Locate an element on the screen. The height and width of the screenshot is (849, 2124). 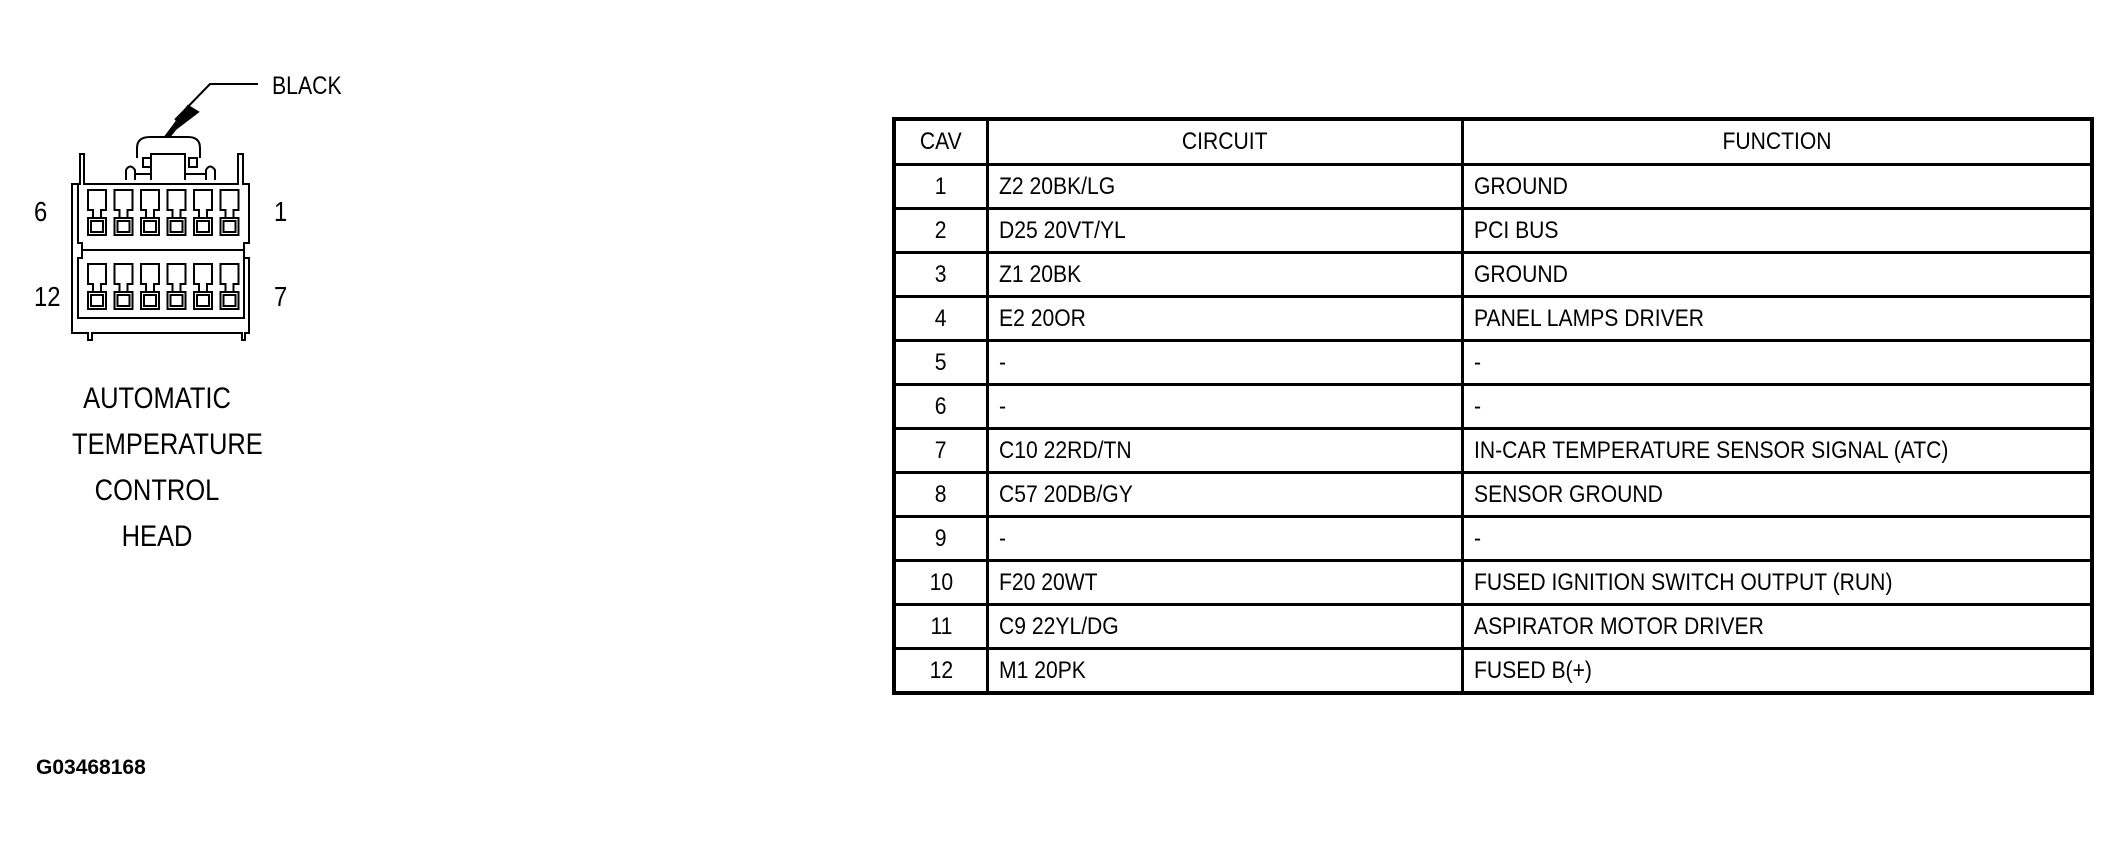
table-row: 3 Z1 20BK GROUND is located at coordinates (1493, 274).